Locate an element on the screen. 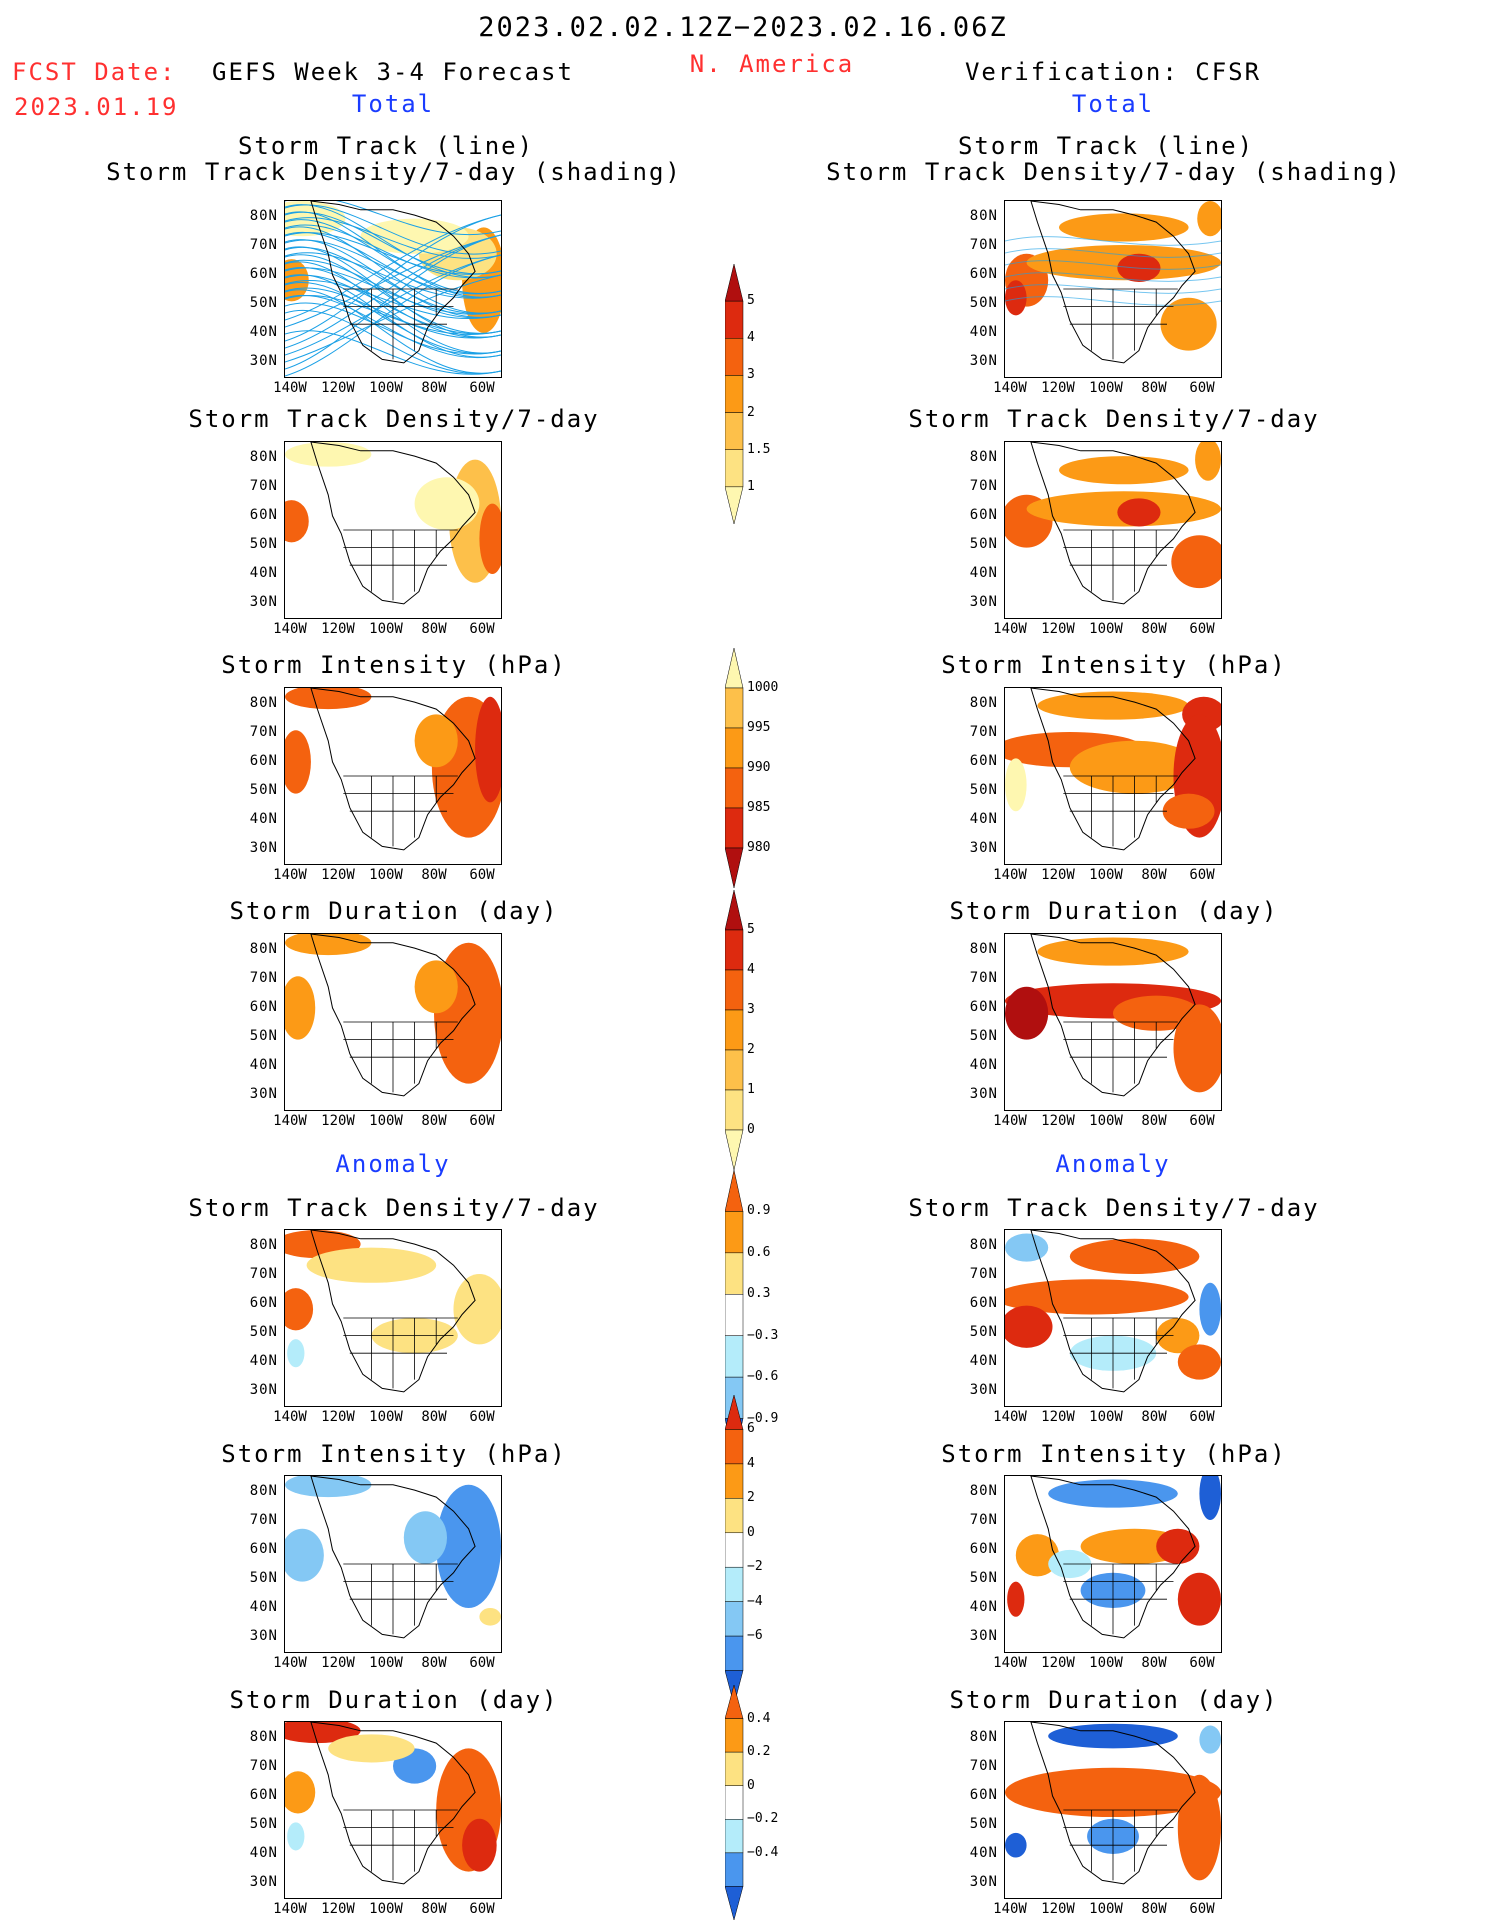 Image resolution: width=1487 pixels, height=1925 pixels. ob-adens-ytick: 80N is located at coordinates (983, 1245).